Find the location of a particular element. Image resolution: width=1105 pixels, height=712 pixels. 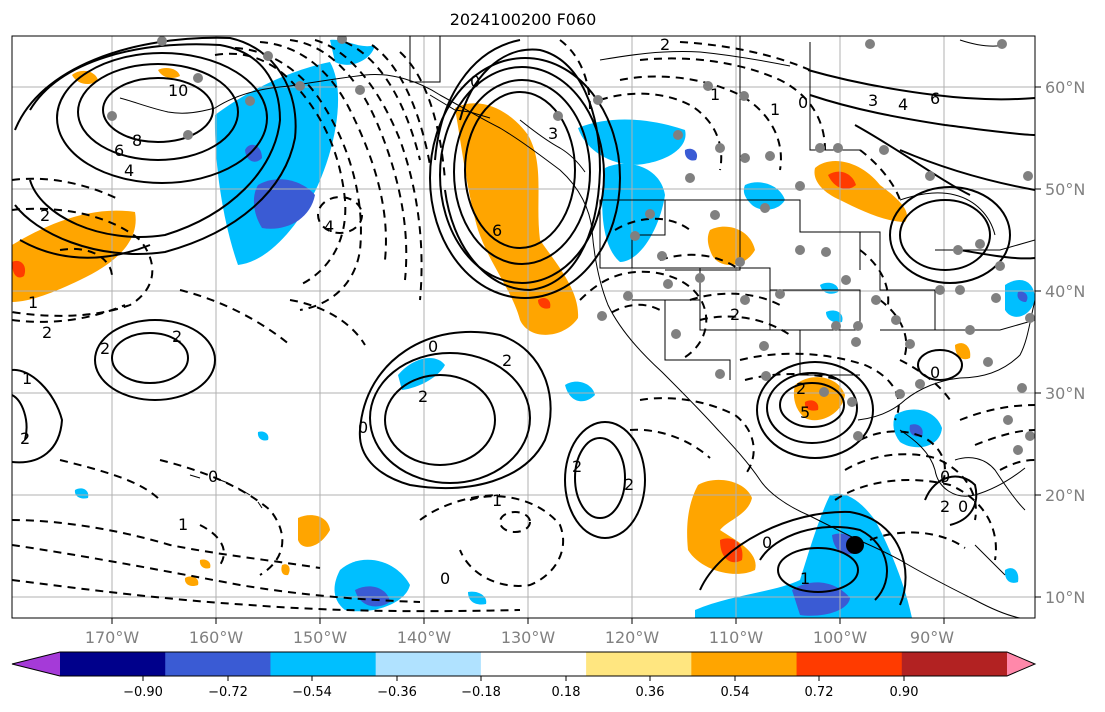

colorbar-tick-label: −0.90 is located at coordinates (143, 692).